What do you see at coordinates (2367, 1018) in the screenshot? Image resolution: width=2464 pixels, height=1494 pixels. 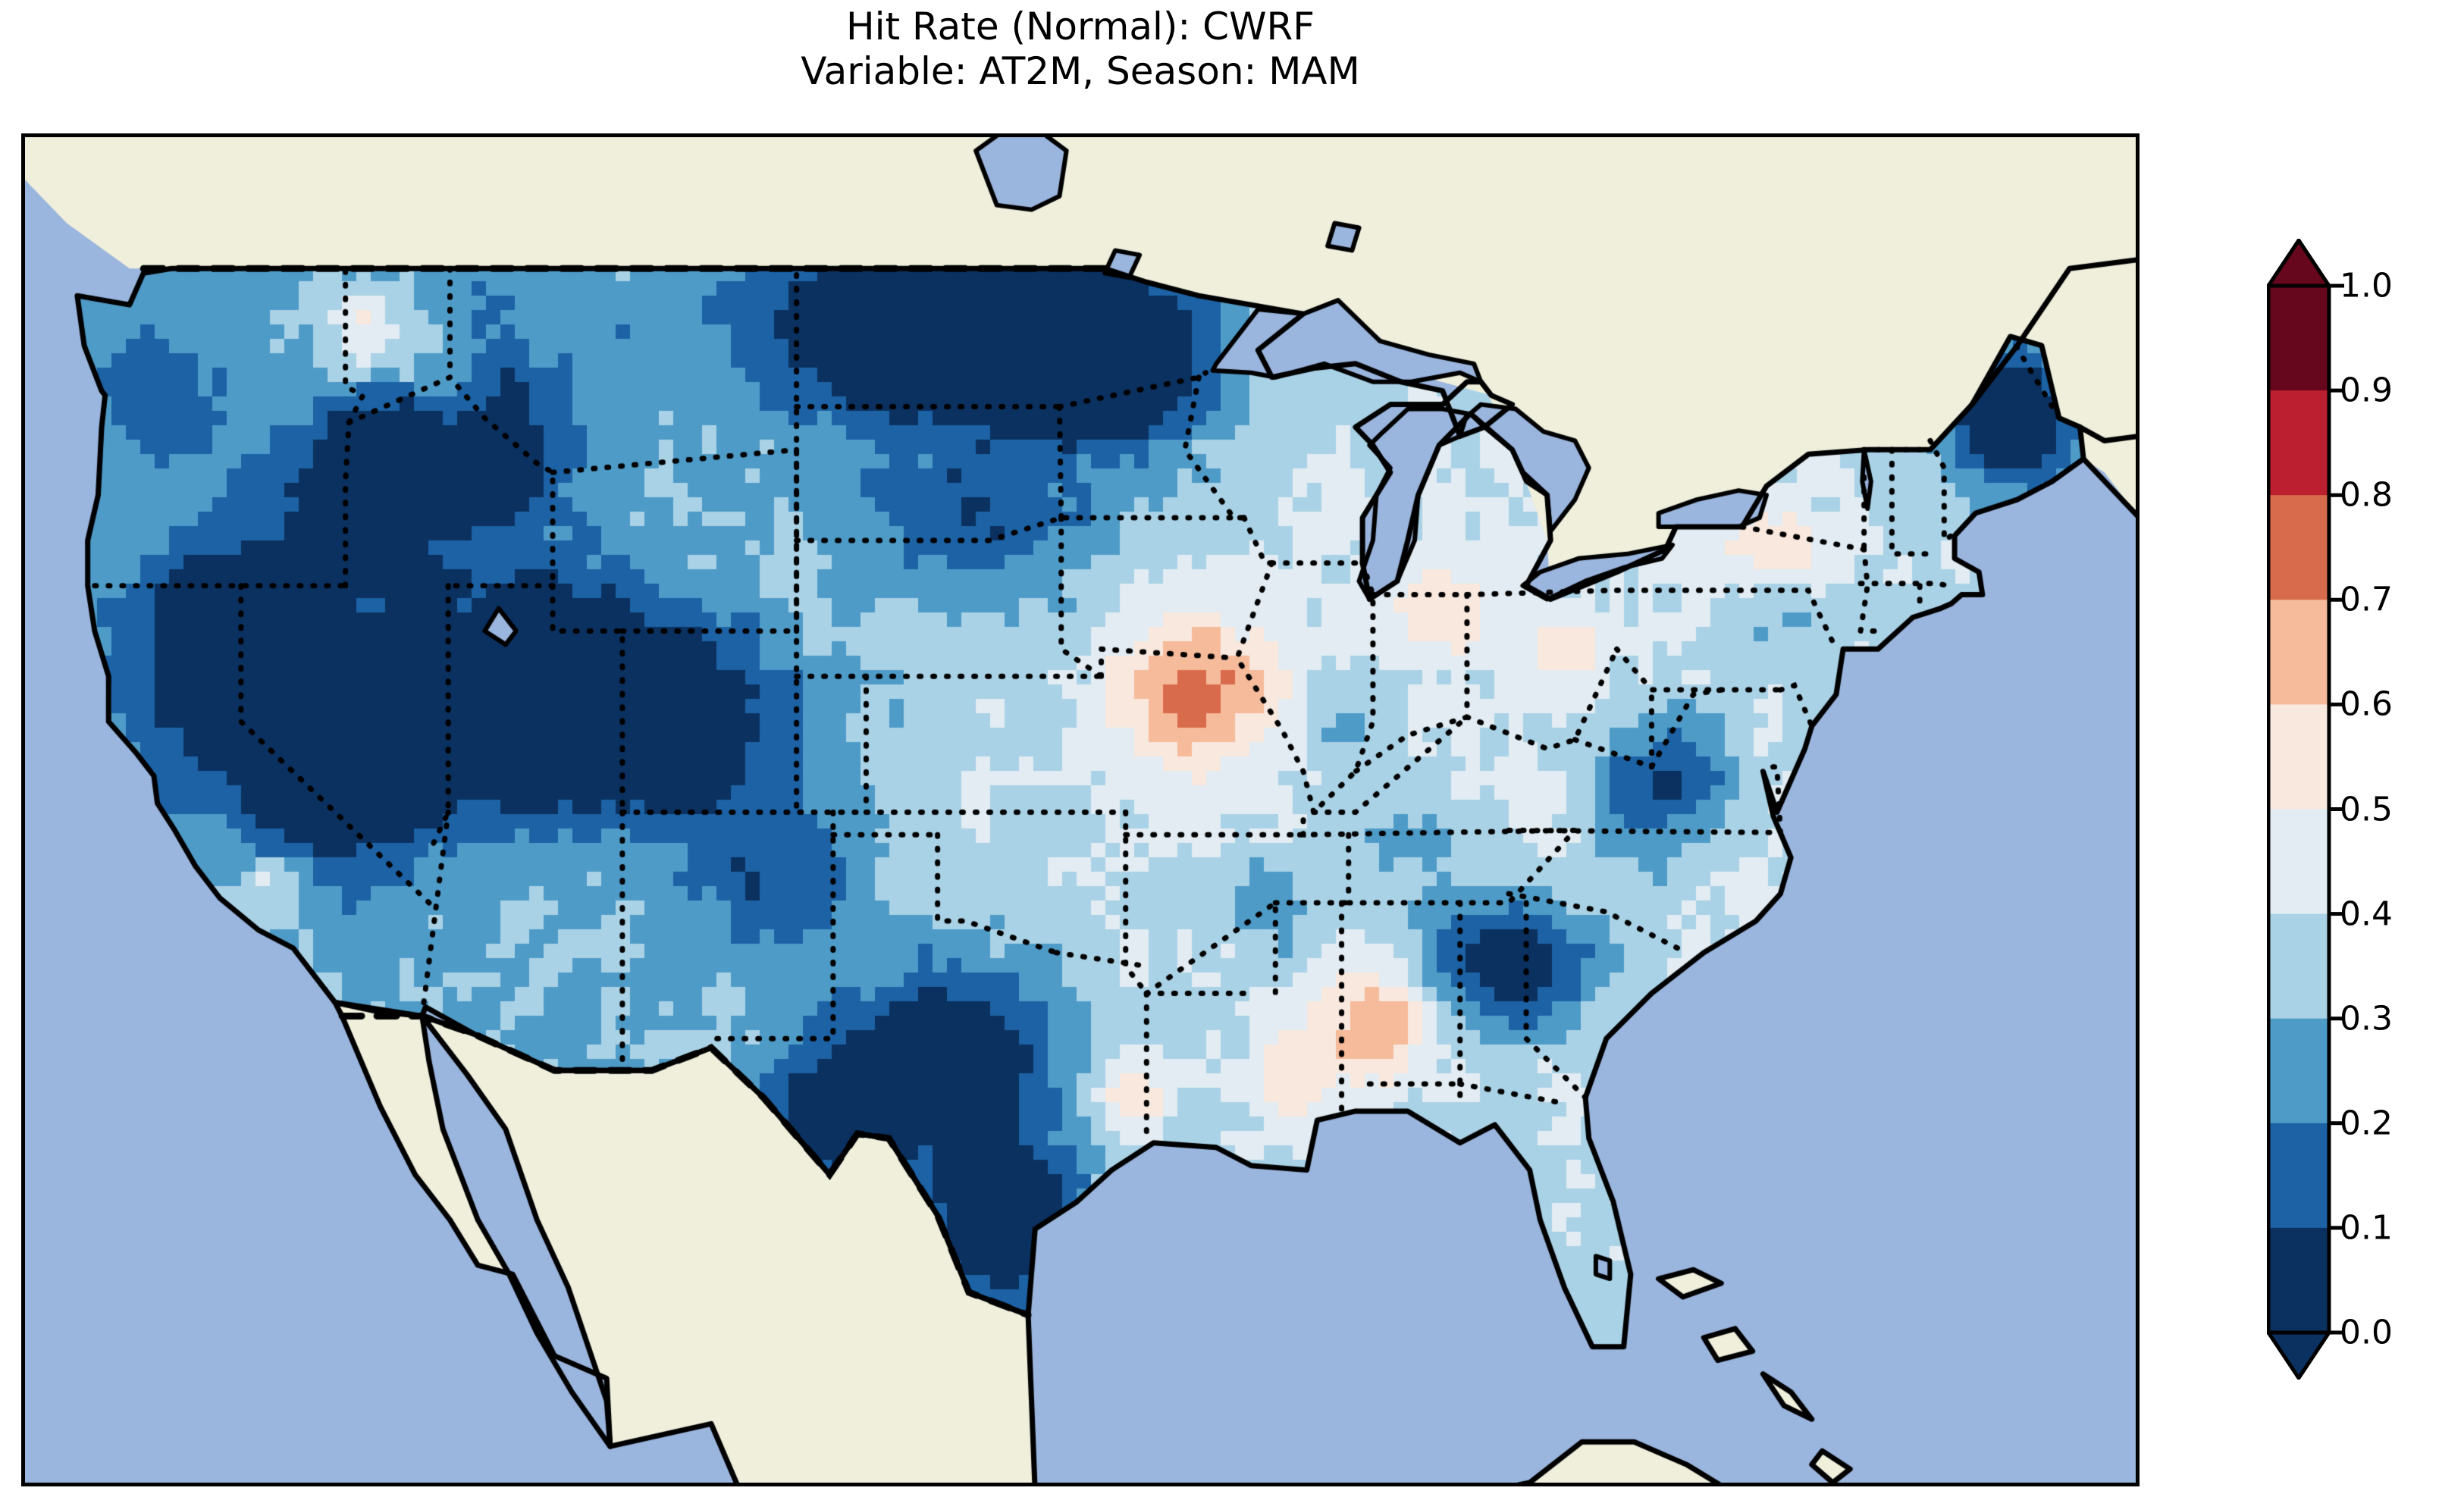 I see `colorbar-tick-label: 0.3` at bounding box center [2367, 1018].